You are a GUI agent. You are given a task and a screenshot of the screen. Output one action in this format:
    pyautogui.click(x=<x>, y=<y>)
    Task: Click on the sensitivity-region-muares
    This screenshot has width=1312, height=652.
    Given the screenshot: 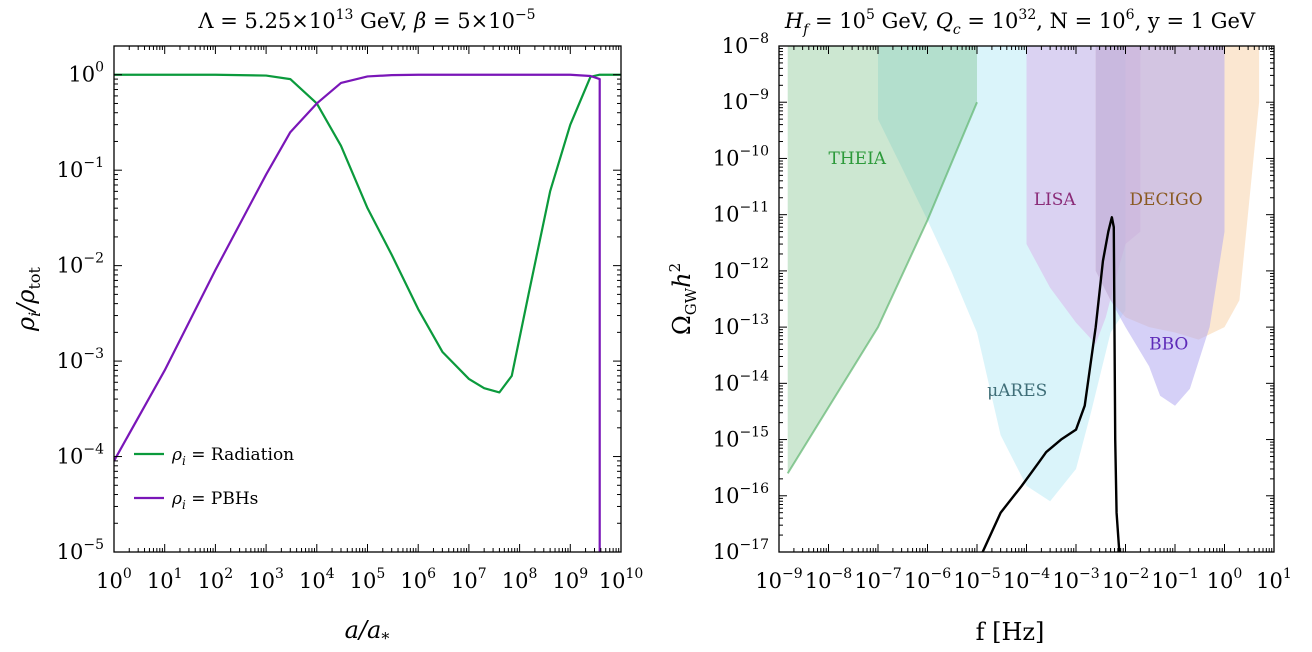 What is the action you would take?
    pyautogui.click(x=1002, y=274)
    